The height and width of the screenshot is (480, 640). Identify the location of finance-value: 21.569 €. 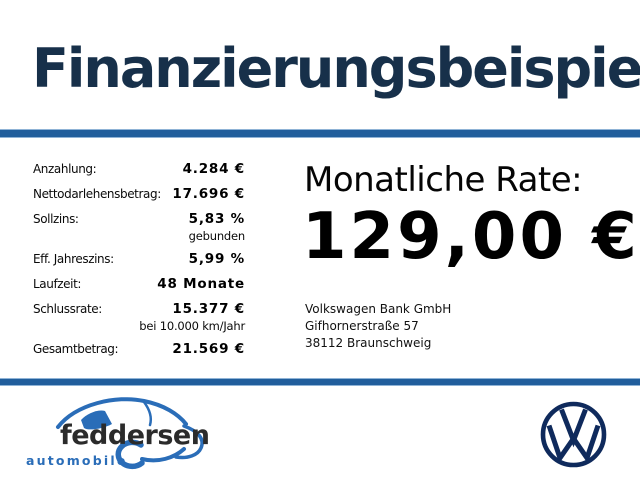
(208, 349).